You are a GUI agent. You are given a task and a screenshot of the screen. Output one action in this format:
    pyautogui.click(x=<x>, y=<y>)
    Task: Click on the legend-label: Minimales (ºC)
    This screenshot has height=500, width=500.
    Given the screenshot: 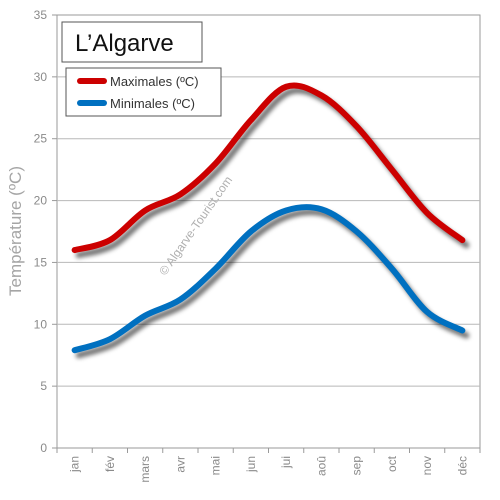 What is the action you would take?
    pyautogui.click(x=152, y=103)
    